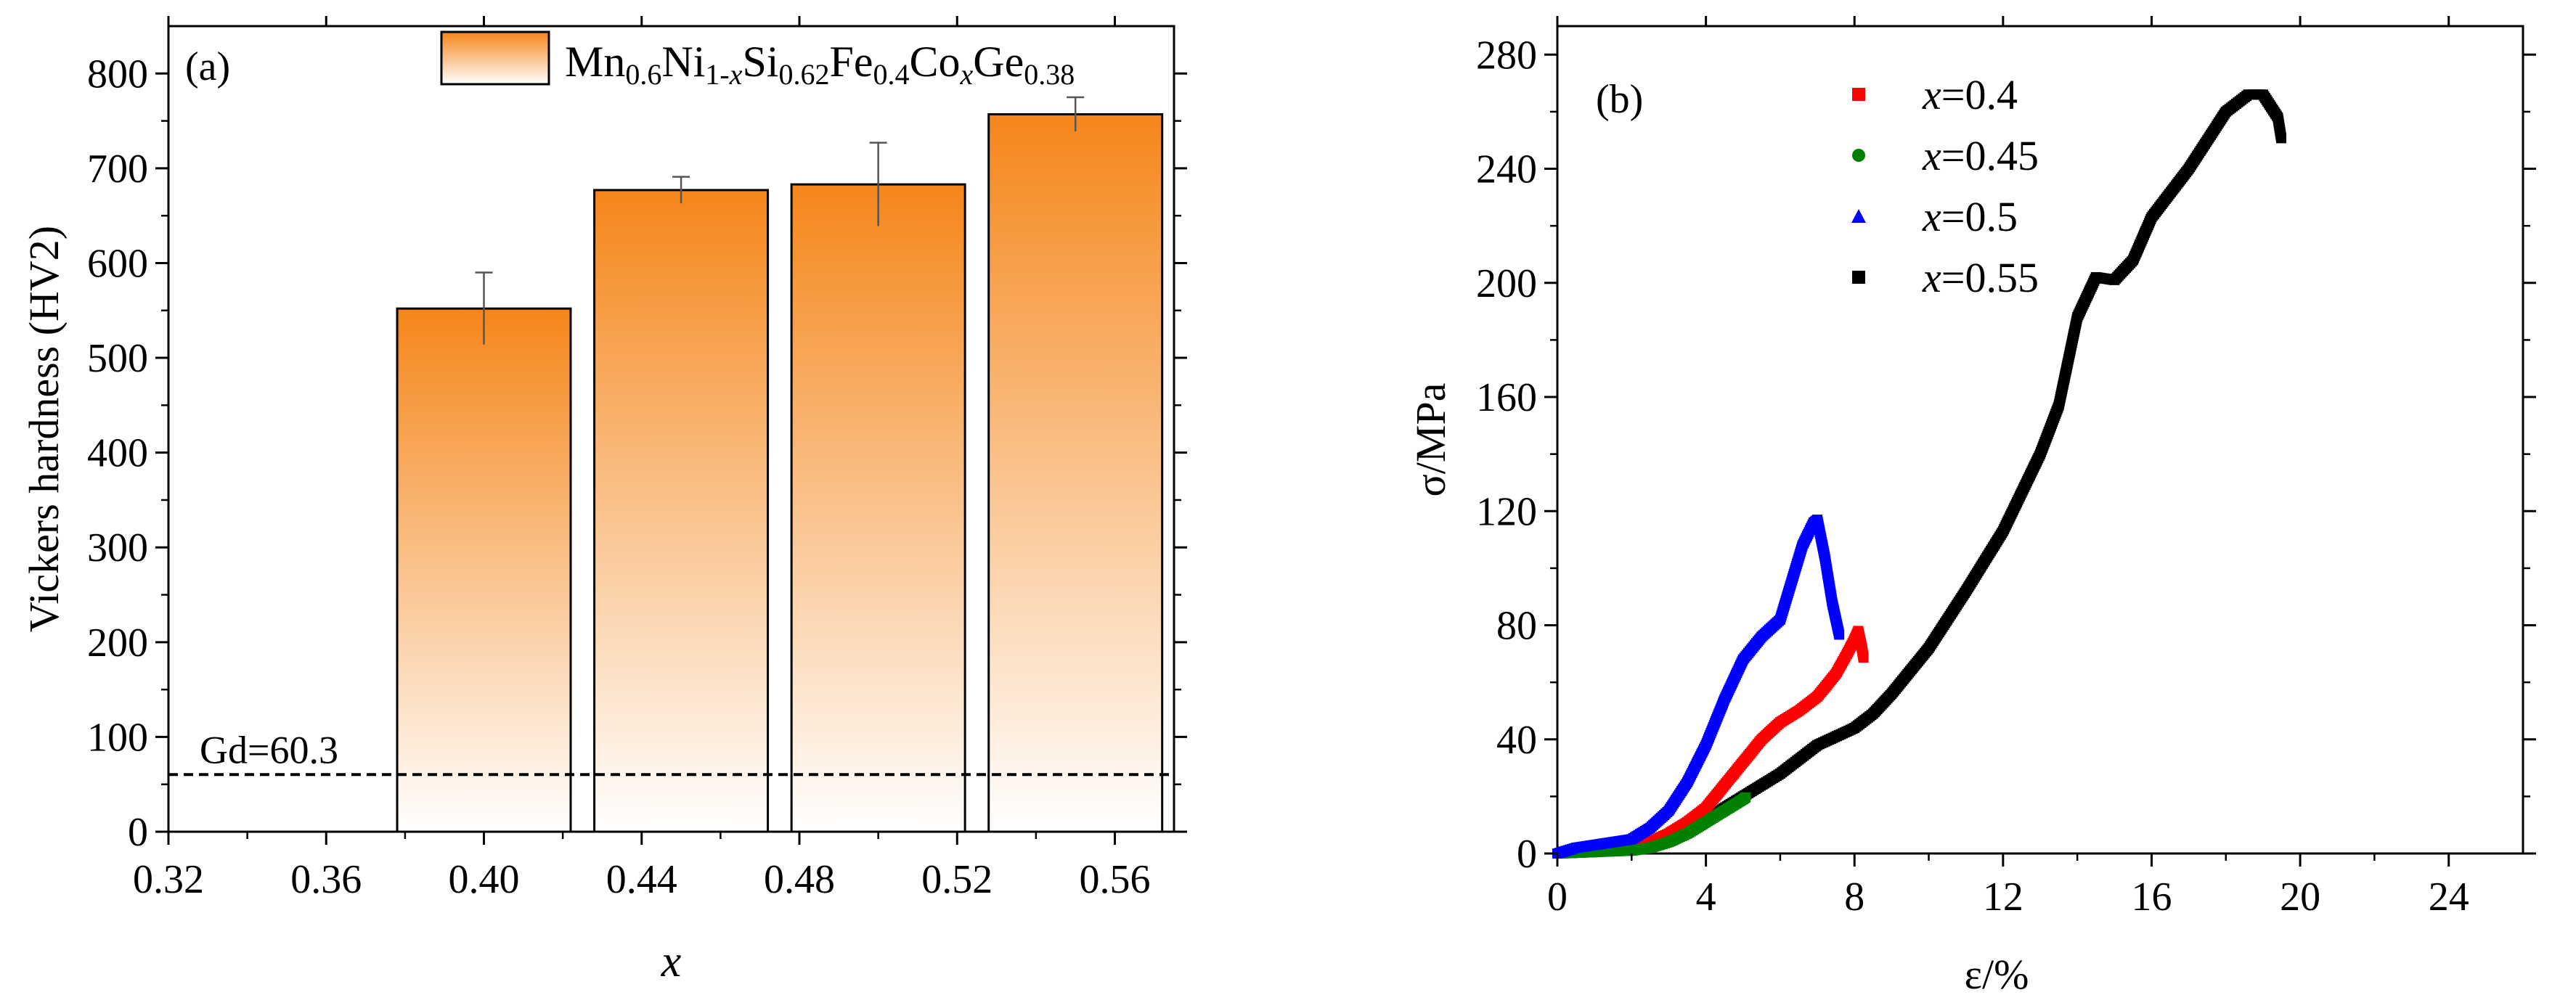 This screenshot has height=1003, width=2576. I want to click on panel-a-legend: Mn0.6Ni1-xSi0.62Fe0.4CoxGe0.38, so click(757, 60).